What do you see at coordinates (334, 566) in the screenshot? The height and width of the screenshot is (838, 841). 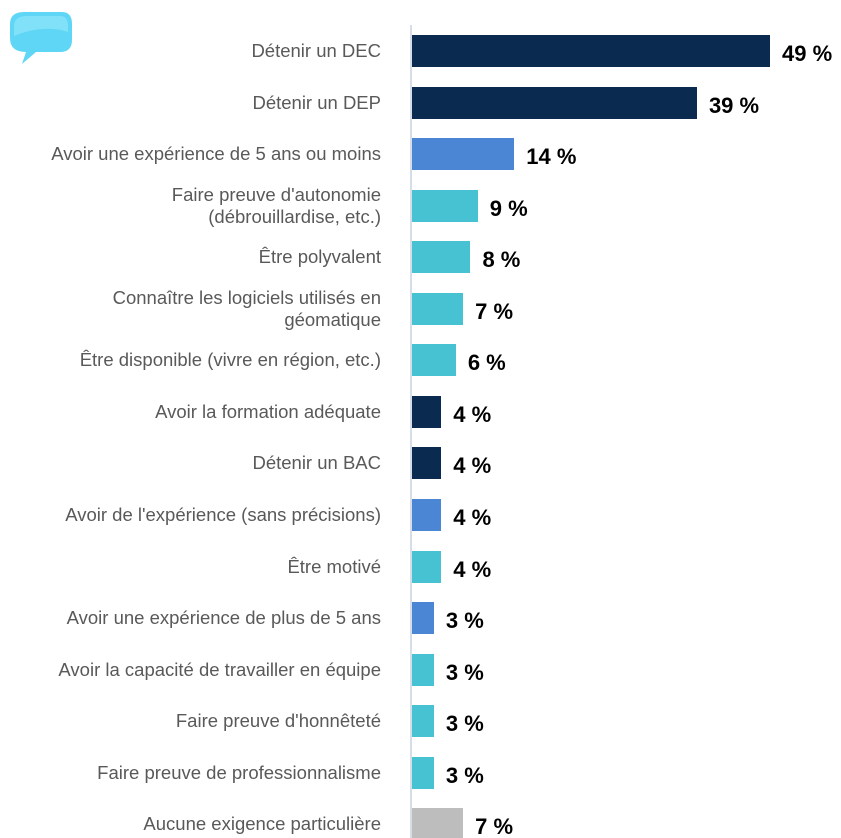 I see `category-label: Être motivé` at bounding box center [334, 566].